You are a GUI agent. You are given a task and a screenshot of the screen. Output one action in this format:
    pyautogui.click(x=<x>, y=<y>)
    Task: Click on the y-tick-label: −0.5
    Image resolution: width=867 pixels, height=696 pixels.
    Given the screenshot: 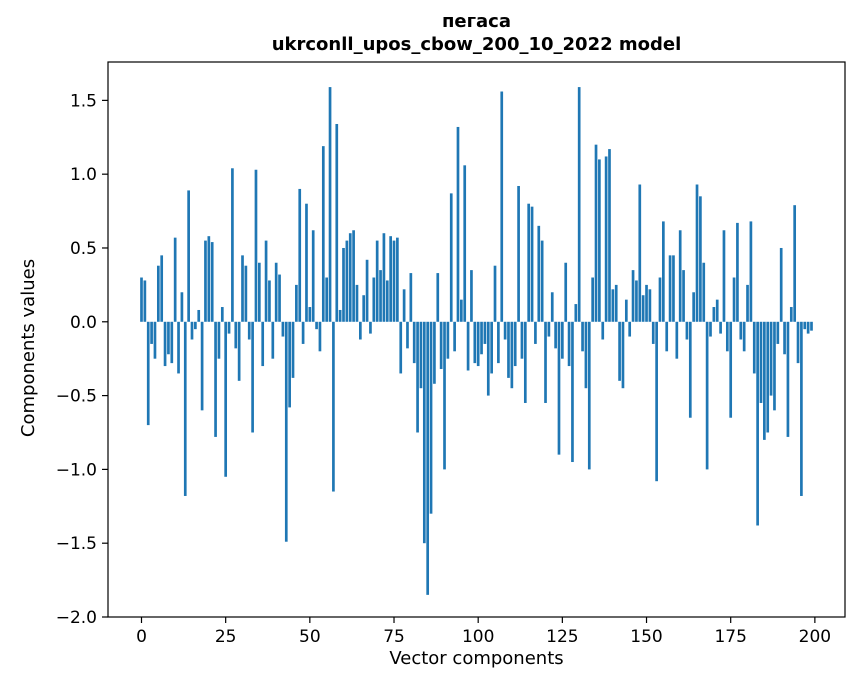 What is the action you would take?
    pyautogui.click(x=76, y=397)
    